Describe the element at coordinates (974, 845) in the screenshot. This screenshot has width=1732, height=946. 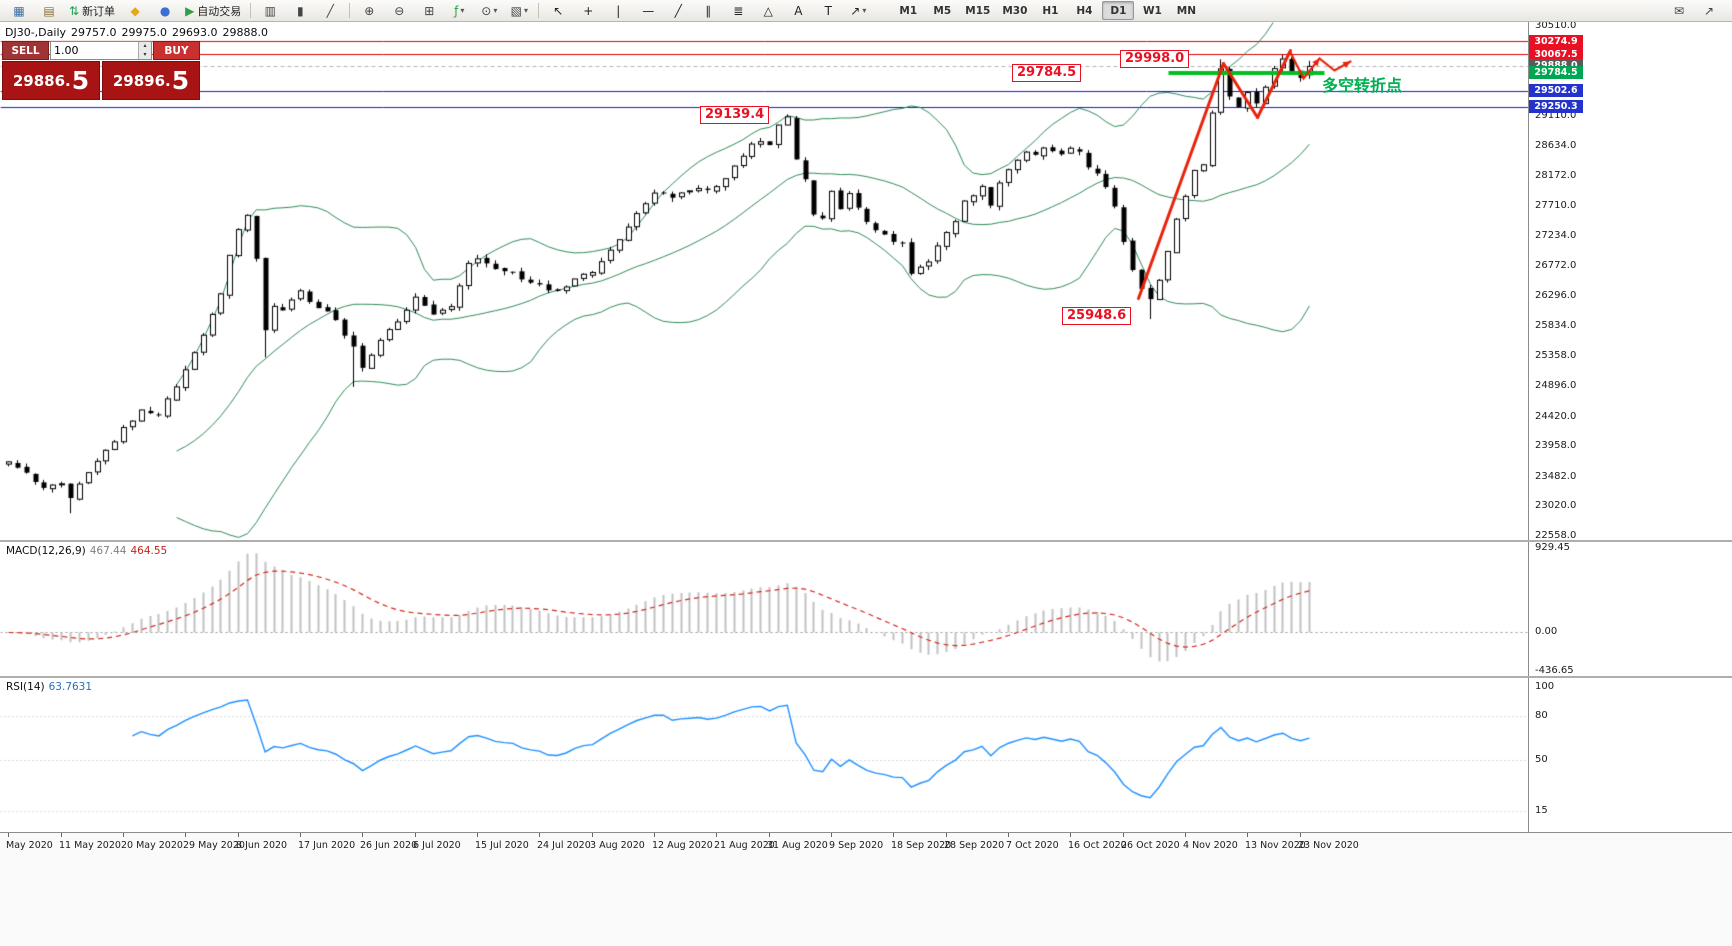
I see `time-axis-label: 28 Sep 2020` at that location.